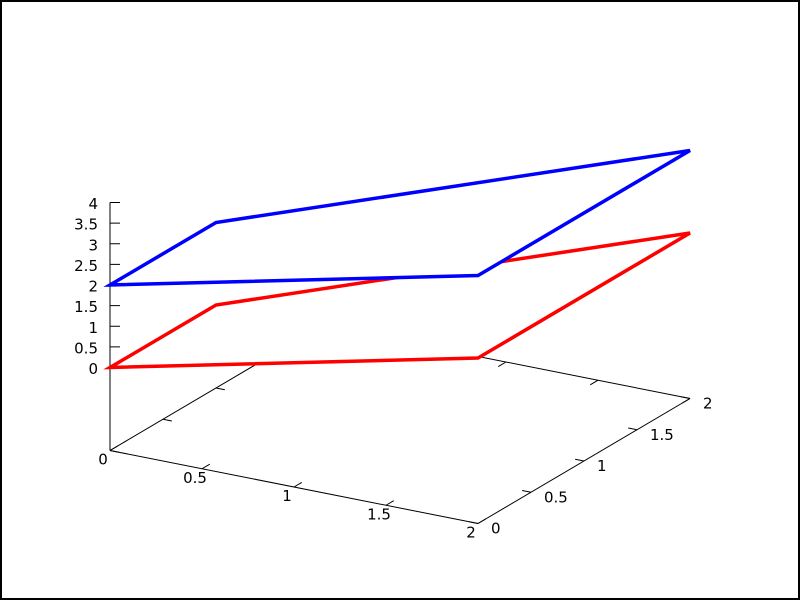  Describe the element at coordinates (93, 328) in the screenshot. I see `z-tick-label: 1` at that location.